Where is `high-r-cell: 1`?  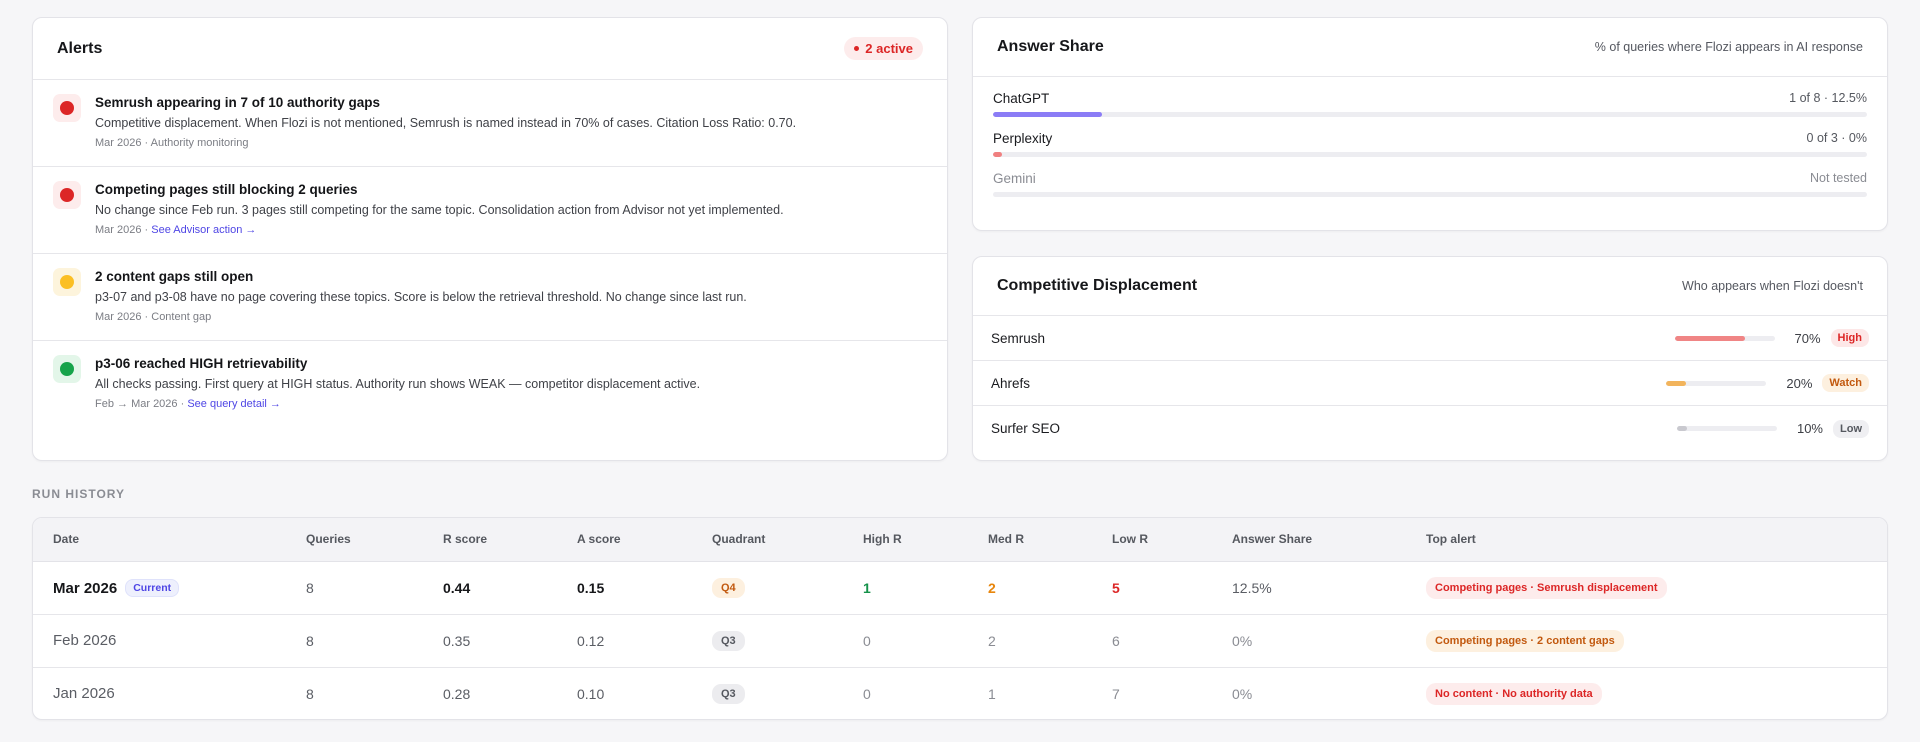
high-r-cell: 1 is located at coordinates (925, 588).